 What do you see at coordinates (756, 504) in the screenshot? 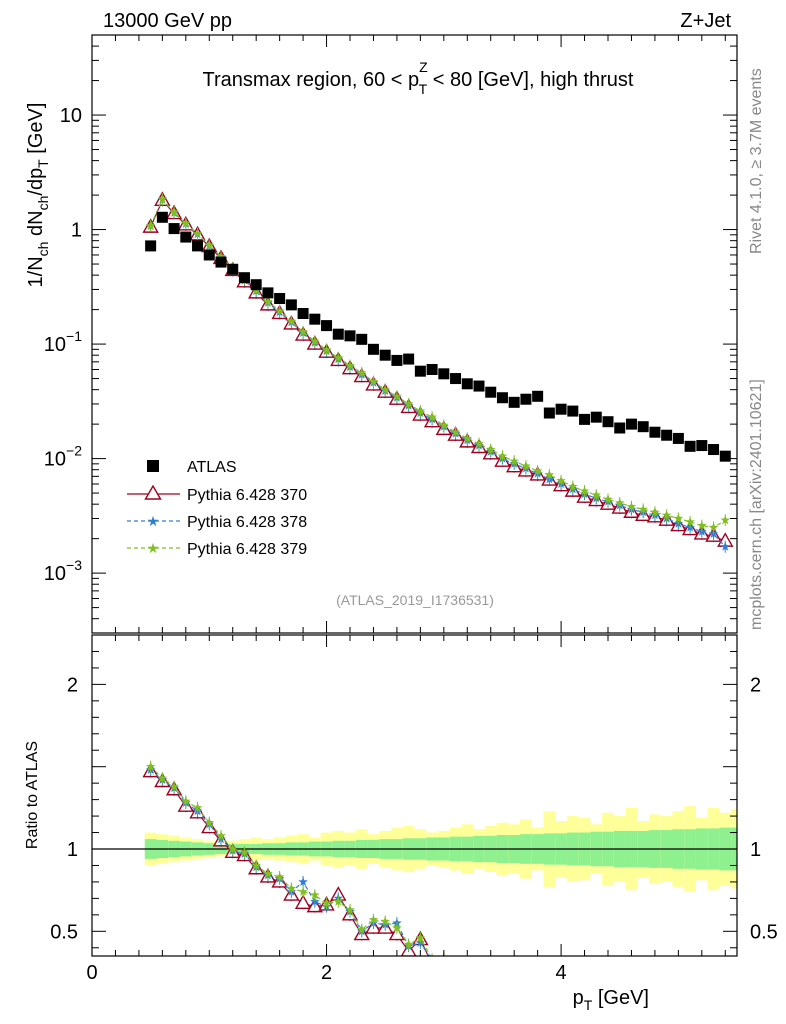
I see `mcplots-info: mcplots.cern.ch [arXiv:2401.10621]` at bounding box center [756, 504].